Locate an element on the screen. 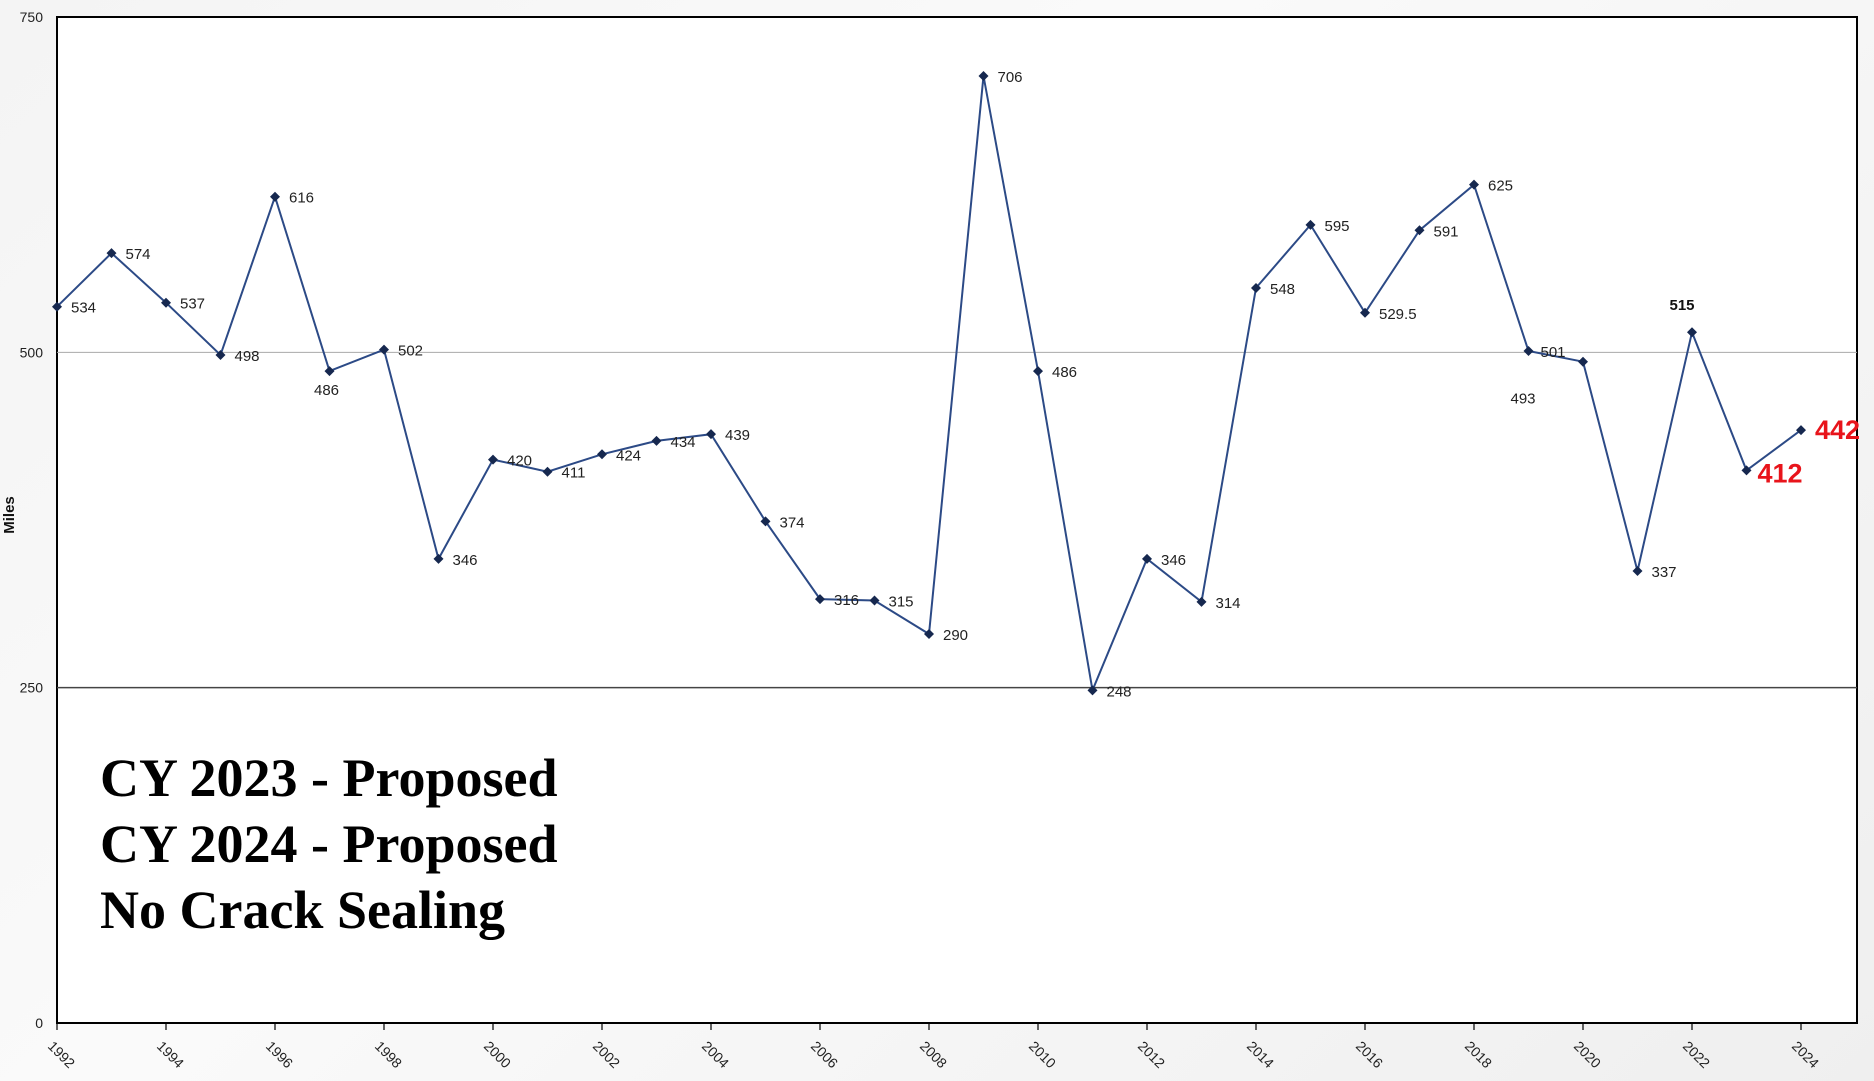  data-label: 595 is located at coordinates (1337, 226).